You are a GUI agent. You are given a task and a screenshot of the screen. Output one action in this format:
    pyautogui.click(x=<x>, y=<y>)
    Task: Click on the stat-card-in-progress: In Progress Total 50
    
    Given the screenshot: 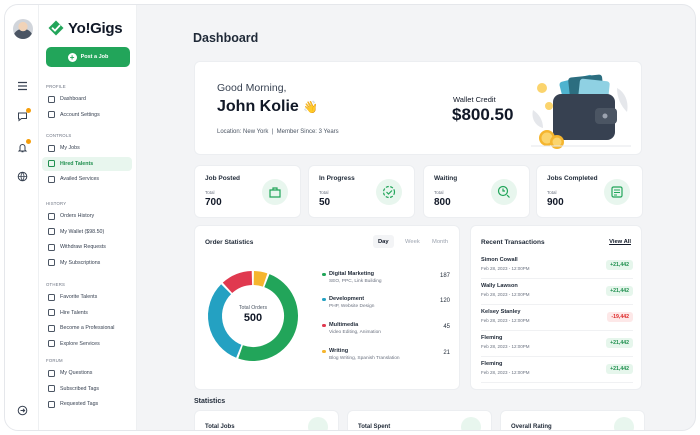 What is the action you would take?
    pyautogui.click(x=361, y=191)
    